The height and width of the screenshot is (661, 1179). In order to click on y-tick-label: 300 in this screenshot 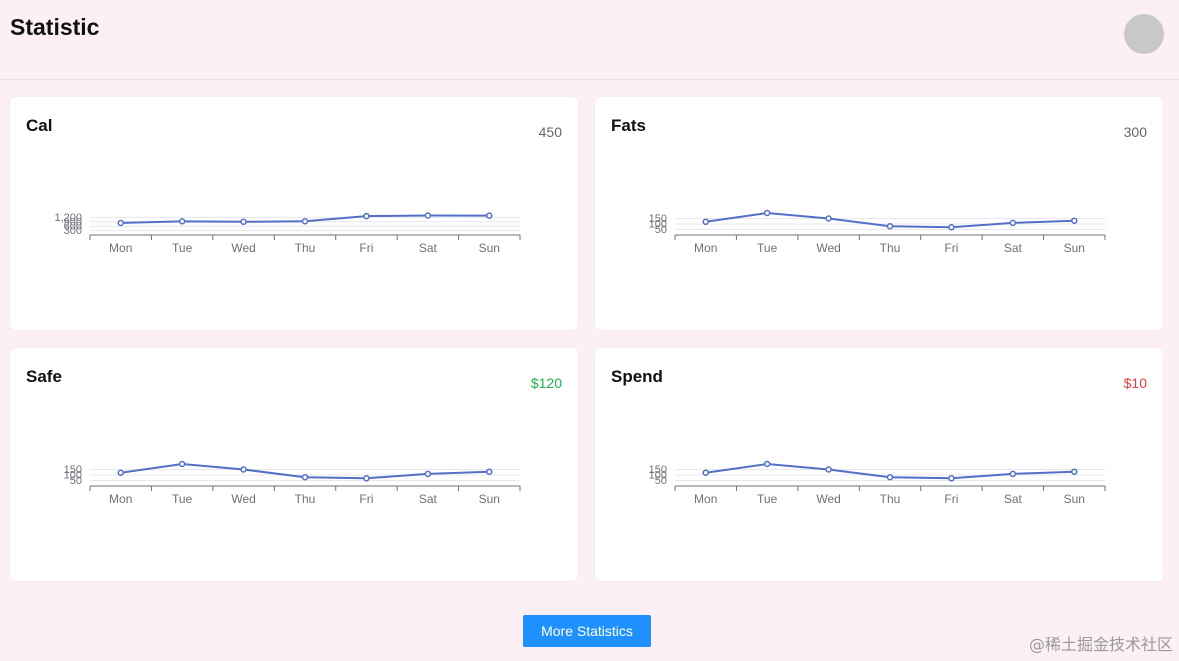, I will do `click(73, 231)`.